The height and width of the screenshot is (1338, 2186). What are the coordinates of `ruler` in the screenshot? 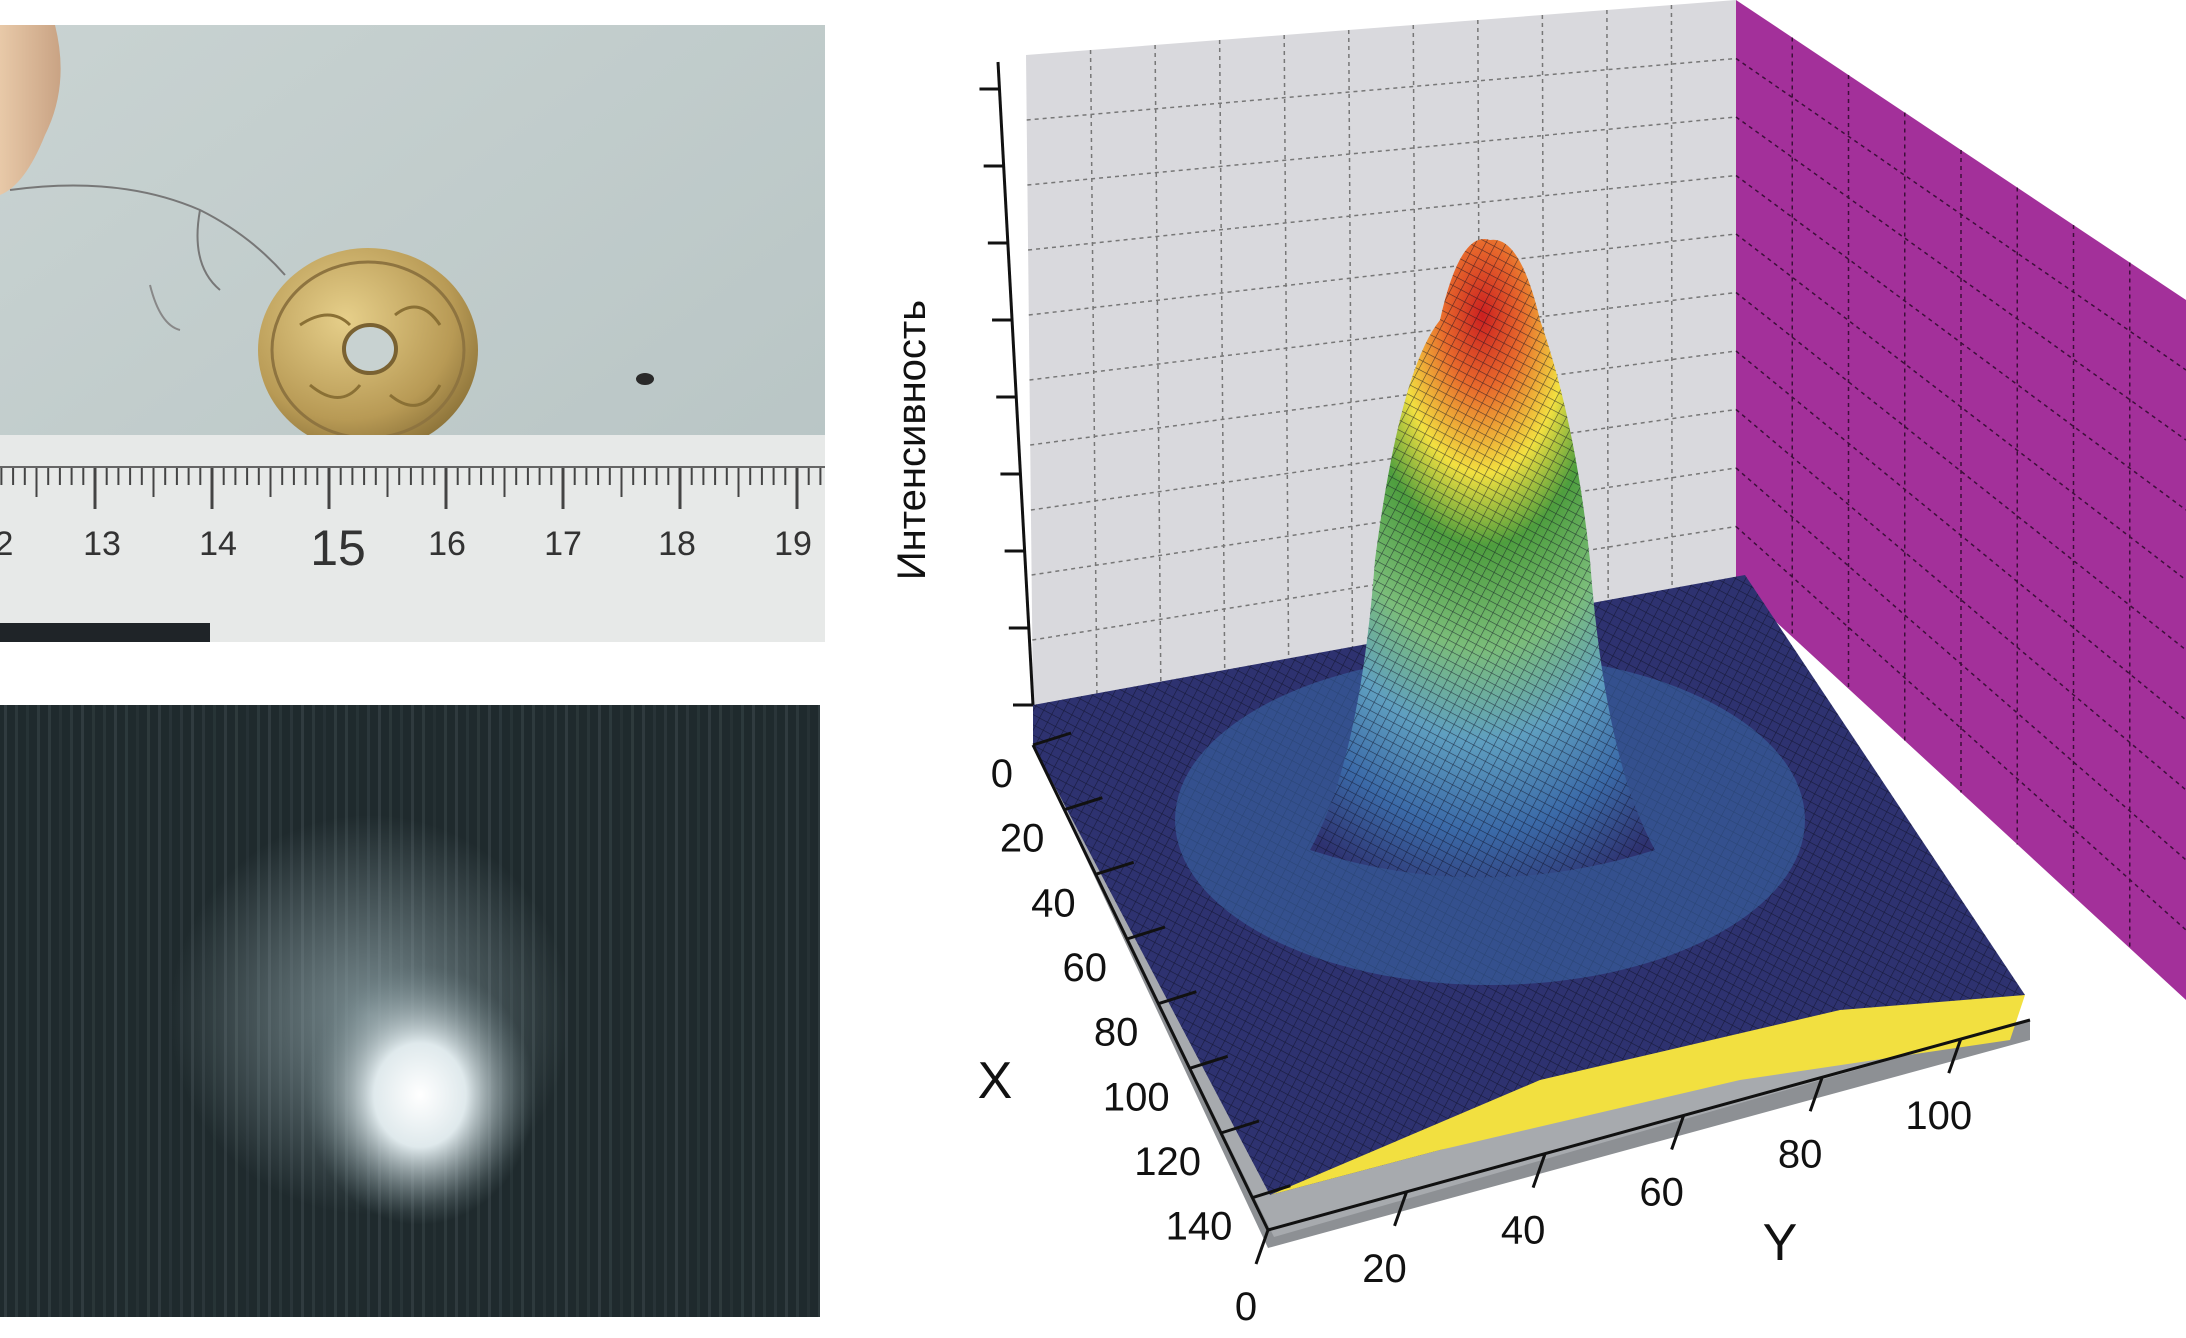 It's located at (412, 538).